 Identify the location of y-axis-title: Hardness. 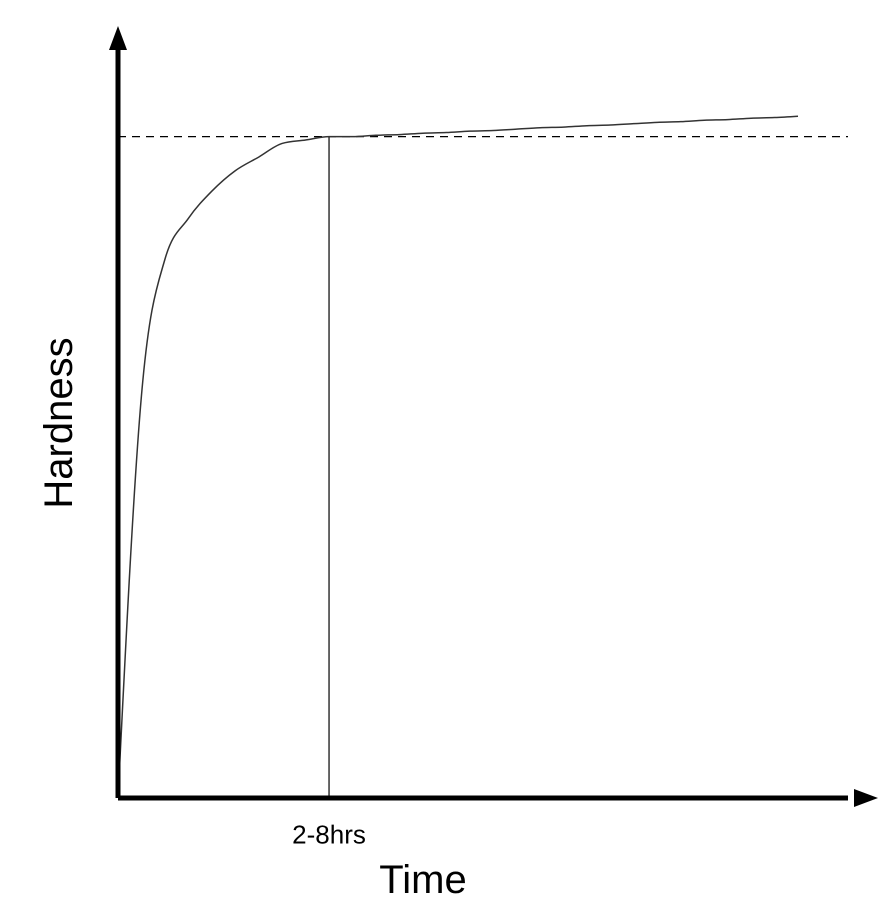
(59, 423).